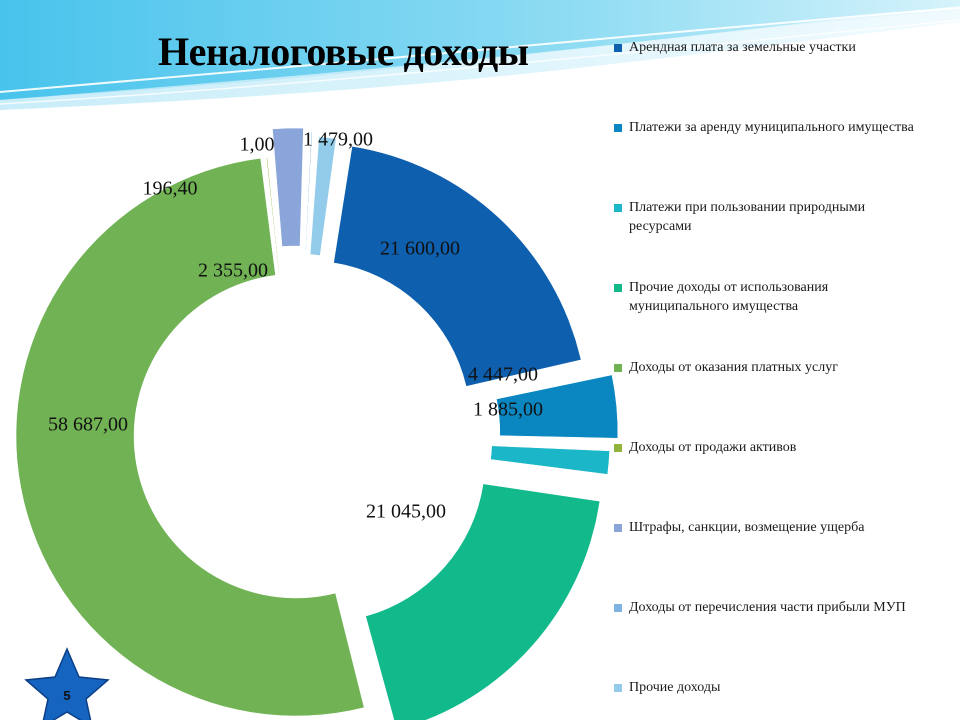 The image size is (960, 720). Describe the element at coordinates (66, 695) in the screenshot. I see `page-number: 5` at that location.